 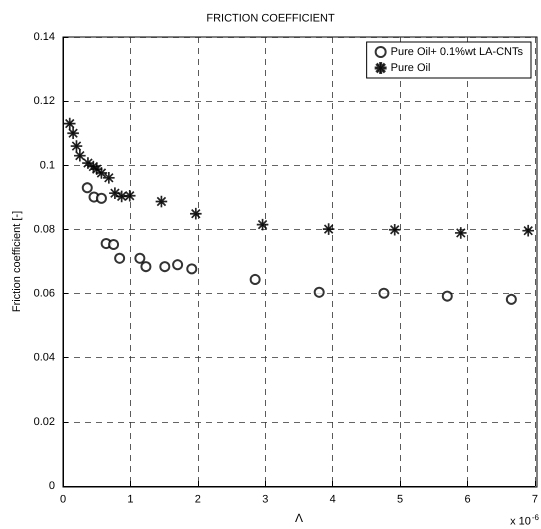 What do you see at coordinates (333, 500) in the screenshot?
I see `x-tick-label: 4` at bounding box center [333, 500].